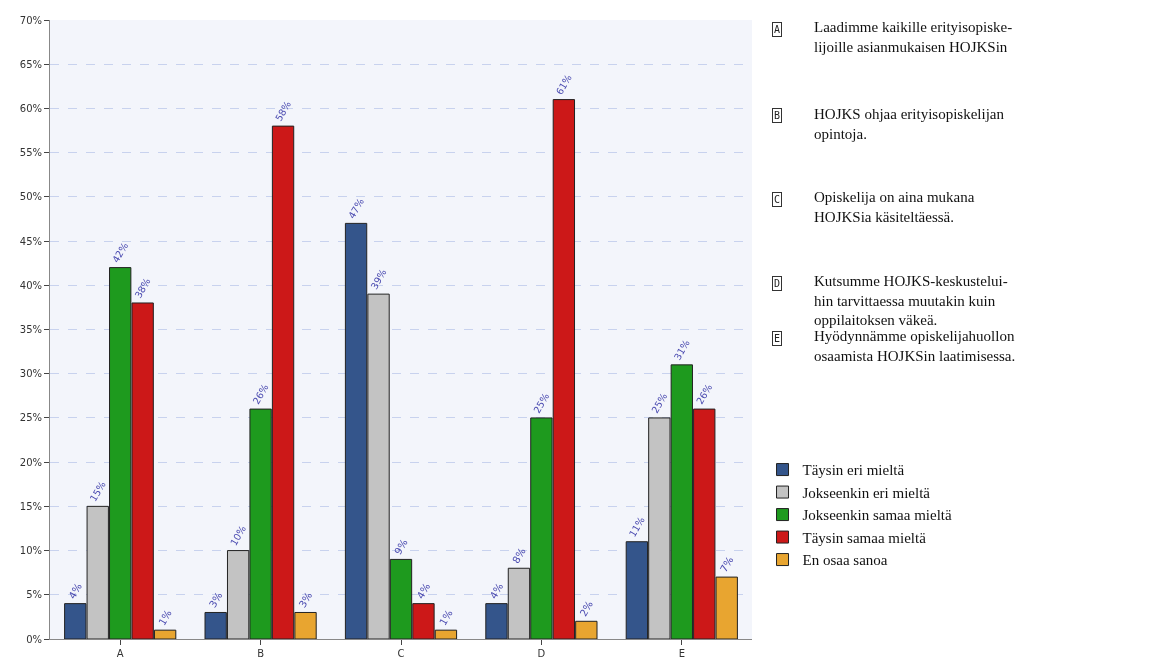 This screenshot has height=671, width=1152. I want to click on y-tick-label: 10%, so click(30, 551).